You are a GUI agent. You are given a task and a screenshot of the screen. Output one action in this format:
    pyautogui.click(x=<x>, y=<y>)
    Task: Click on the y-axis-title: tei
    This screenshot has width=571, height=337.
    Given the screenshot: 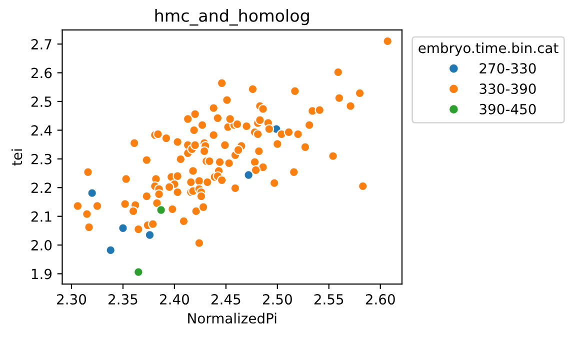 What is the action you would take?
    pyautogui.click(x=16, y=157)
    